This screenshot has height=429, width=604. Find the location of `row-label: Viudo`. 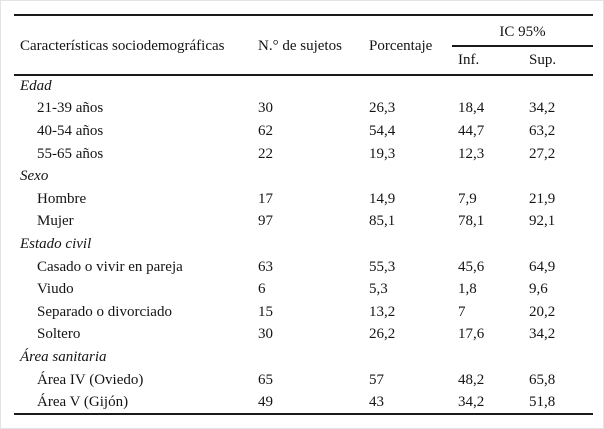

row-label: Viudo is located at coordinates (55, 289).